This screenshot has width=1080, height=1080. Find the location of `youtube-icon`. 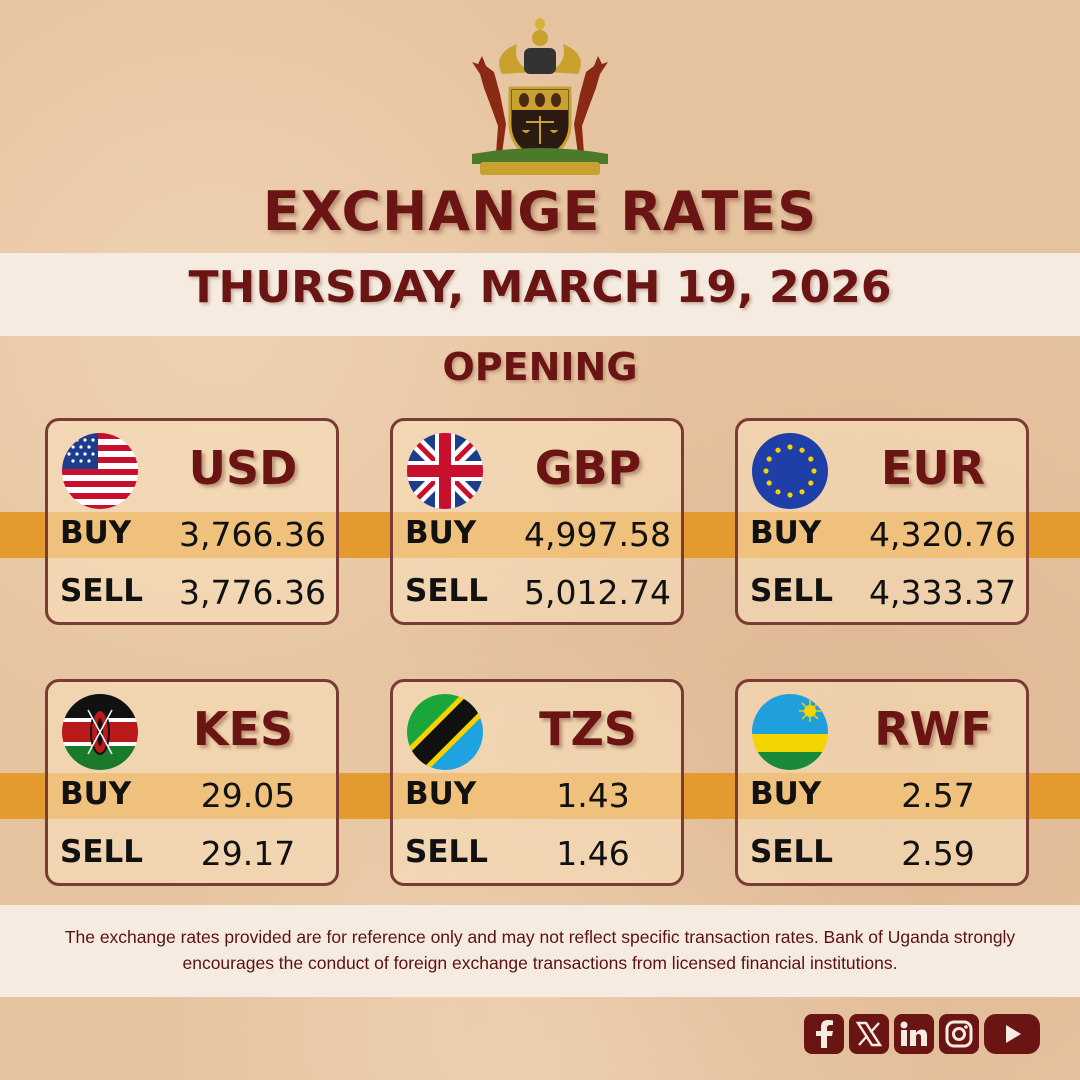

youtube-icon is located at coordinates (1012, 1034).